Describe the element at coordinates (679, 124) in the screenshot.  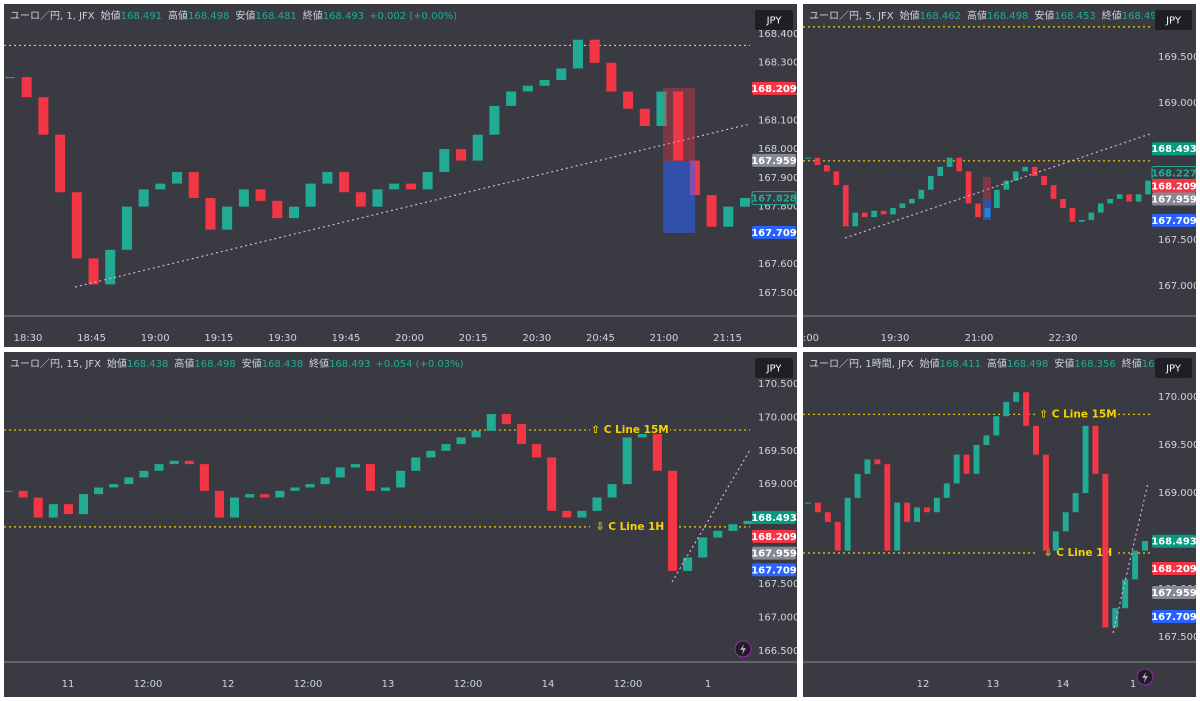
I see `position-stop` at that location.